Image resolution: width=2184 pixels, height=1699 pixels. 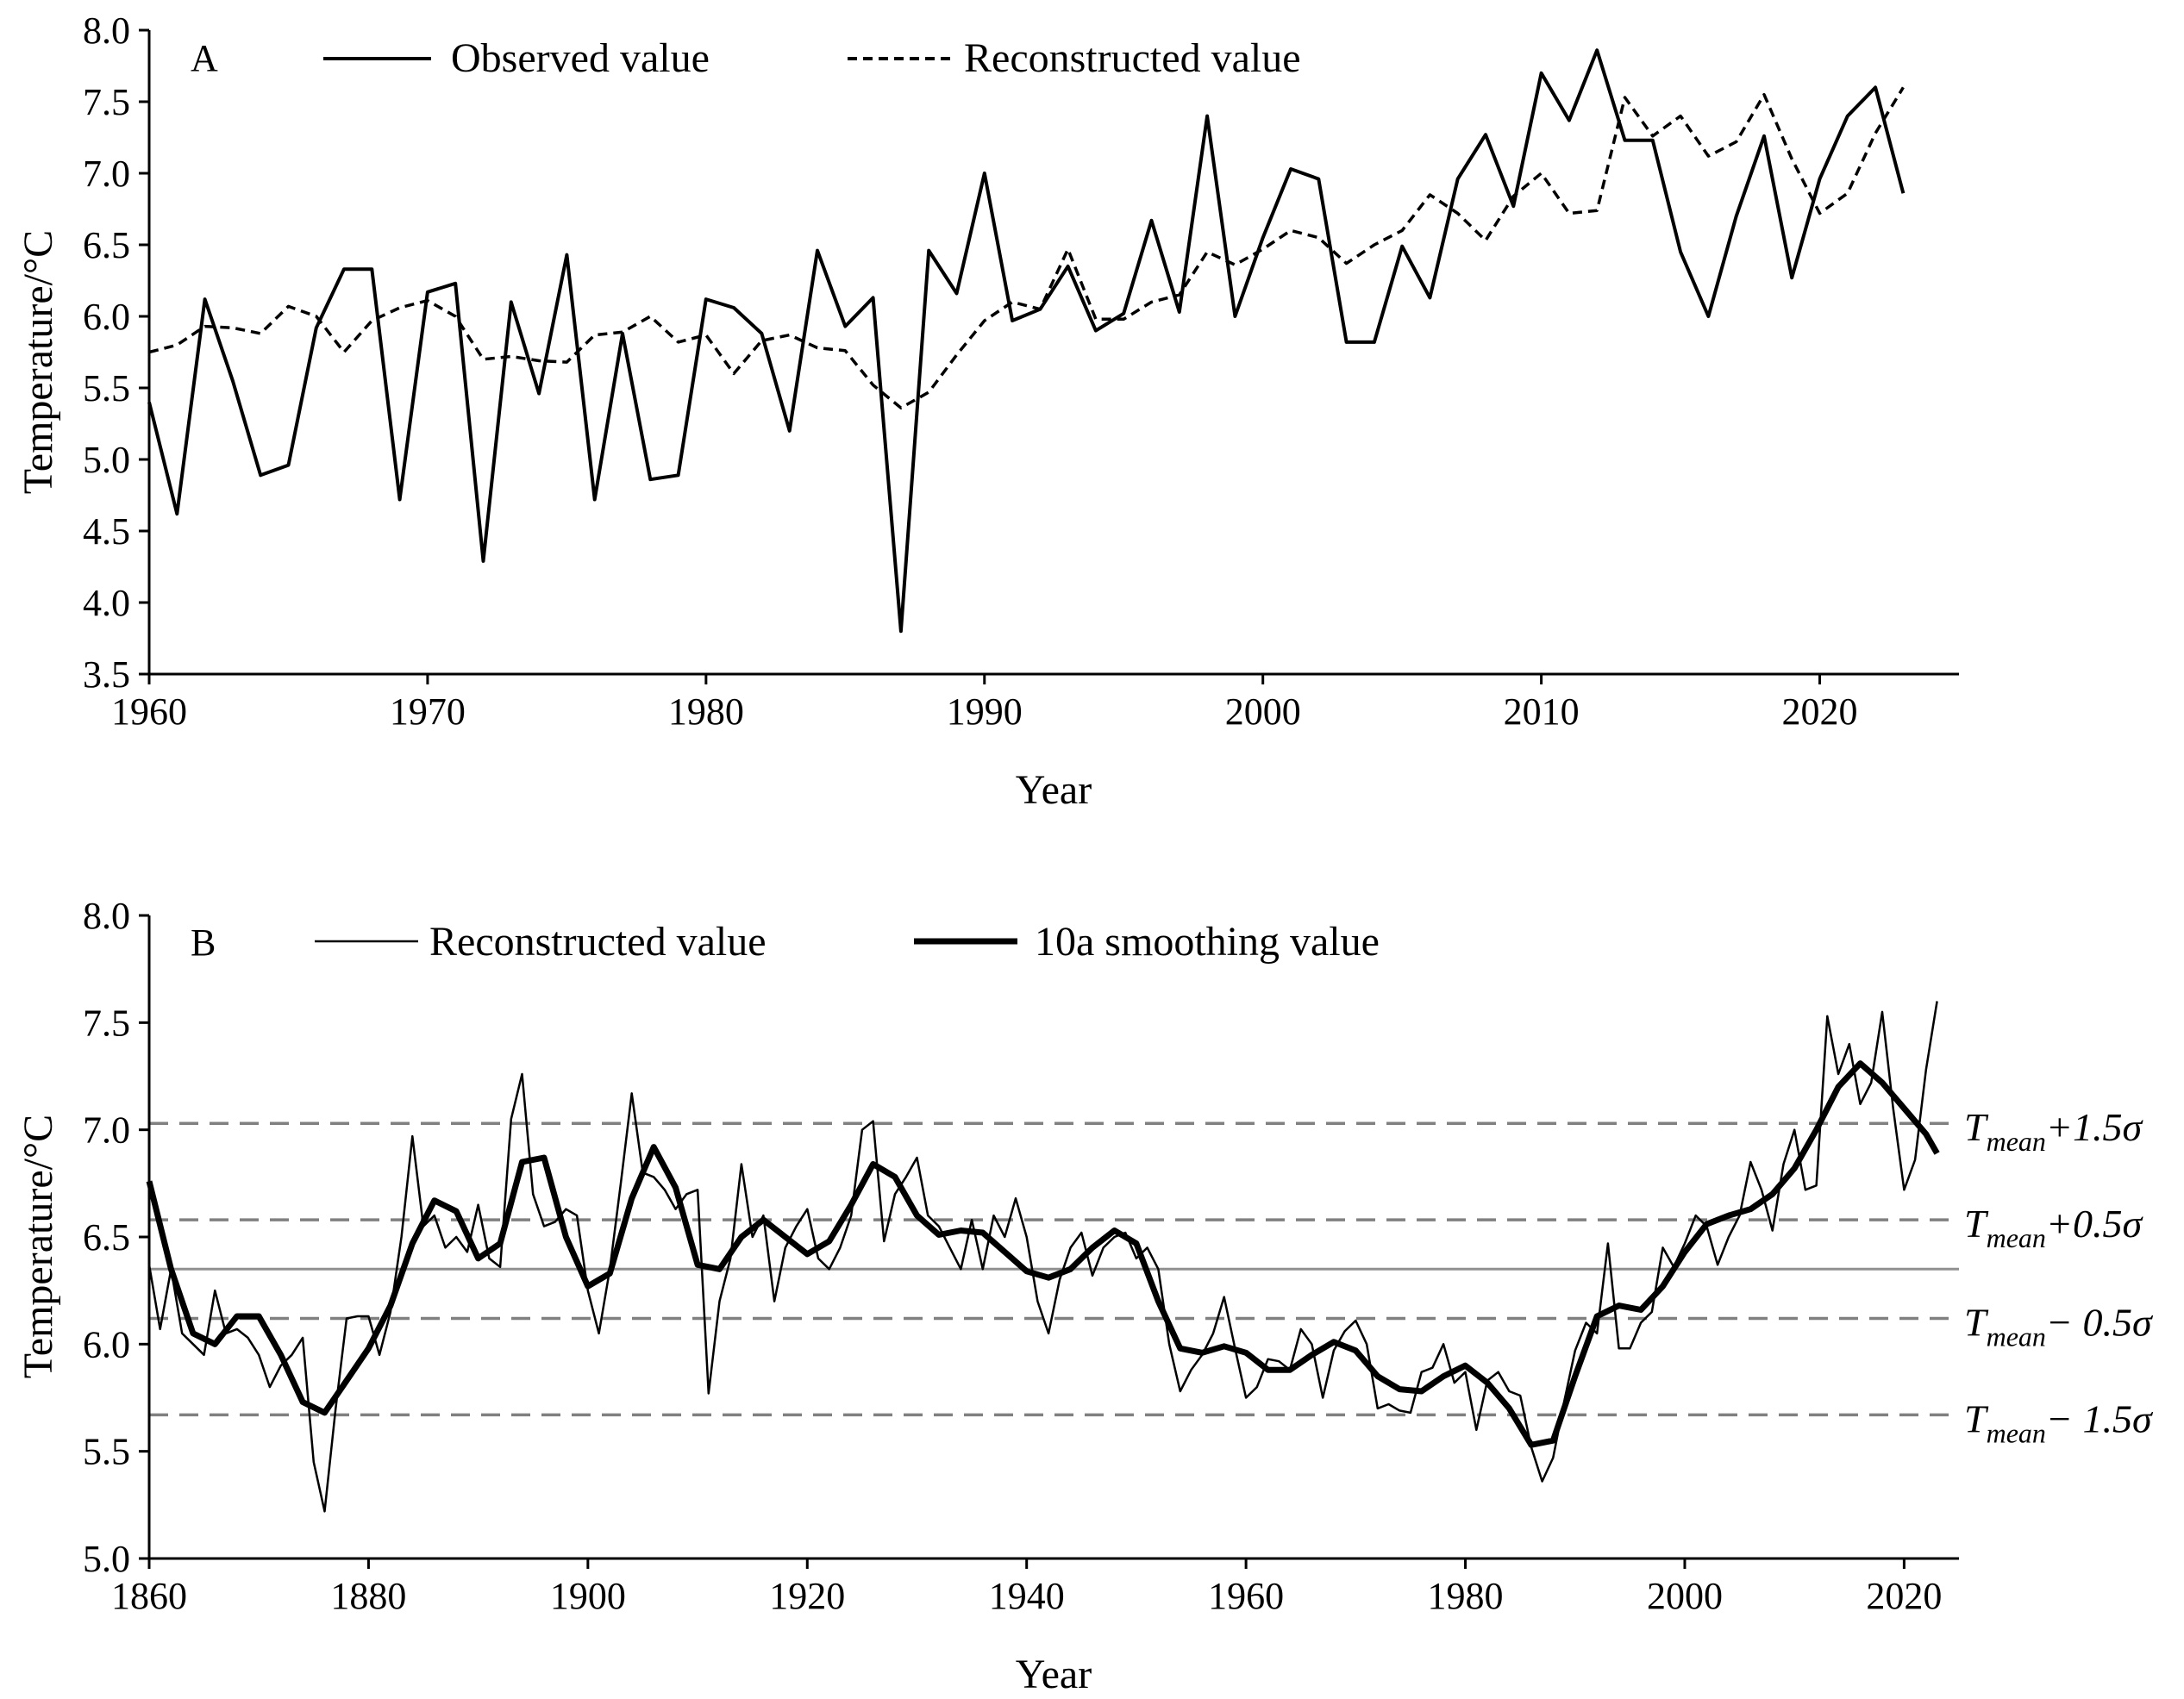 I want to click on panel-b-y-axis-title: Temperature/°C, so click(x=38, y=1246).